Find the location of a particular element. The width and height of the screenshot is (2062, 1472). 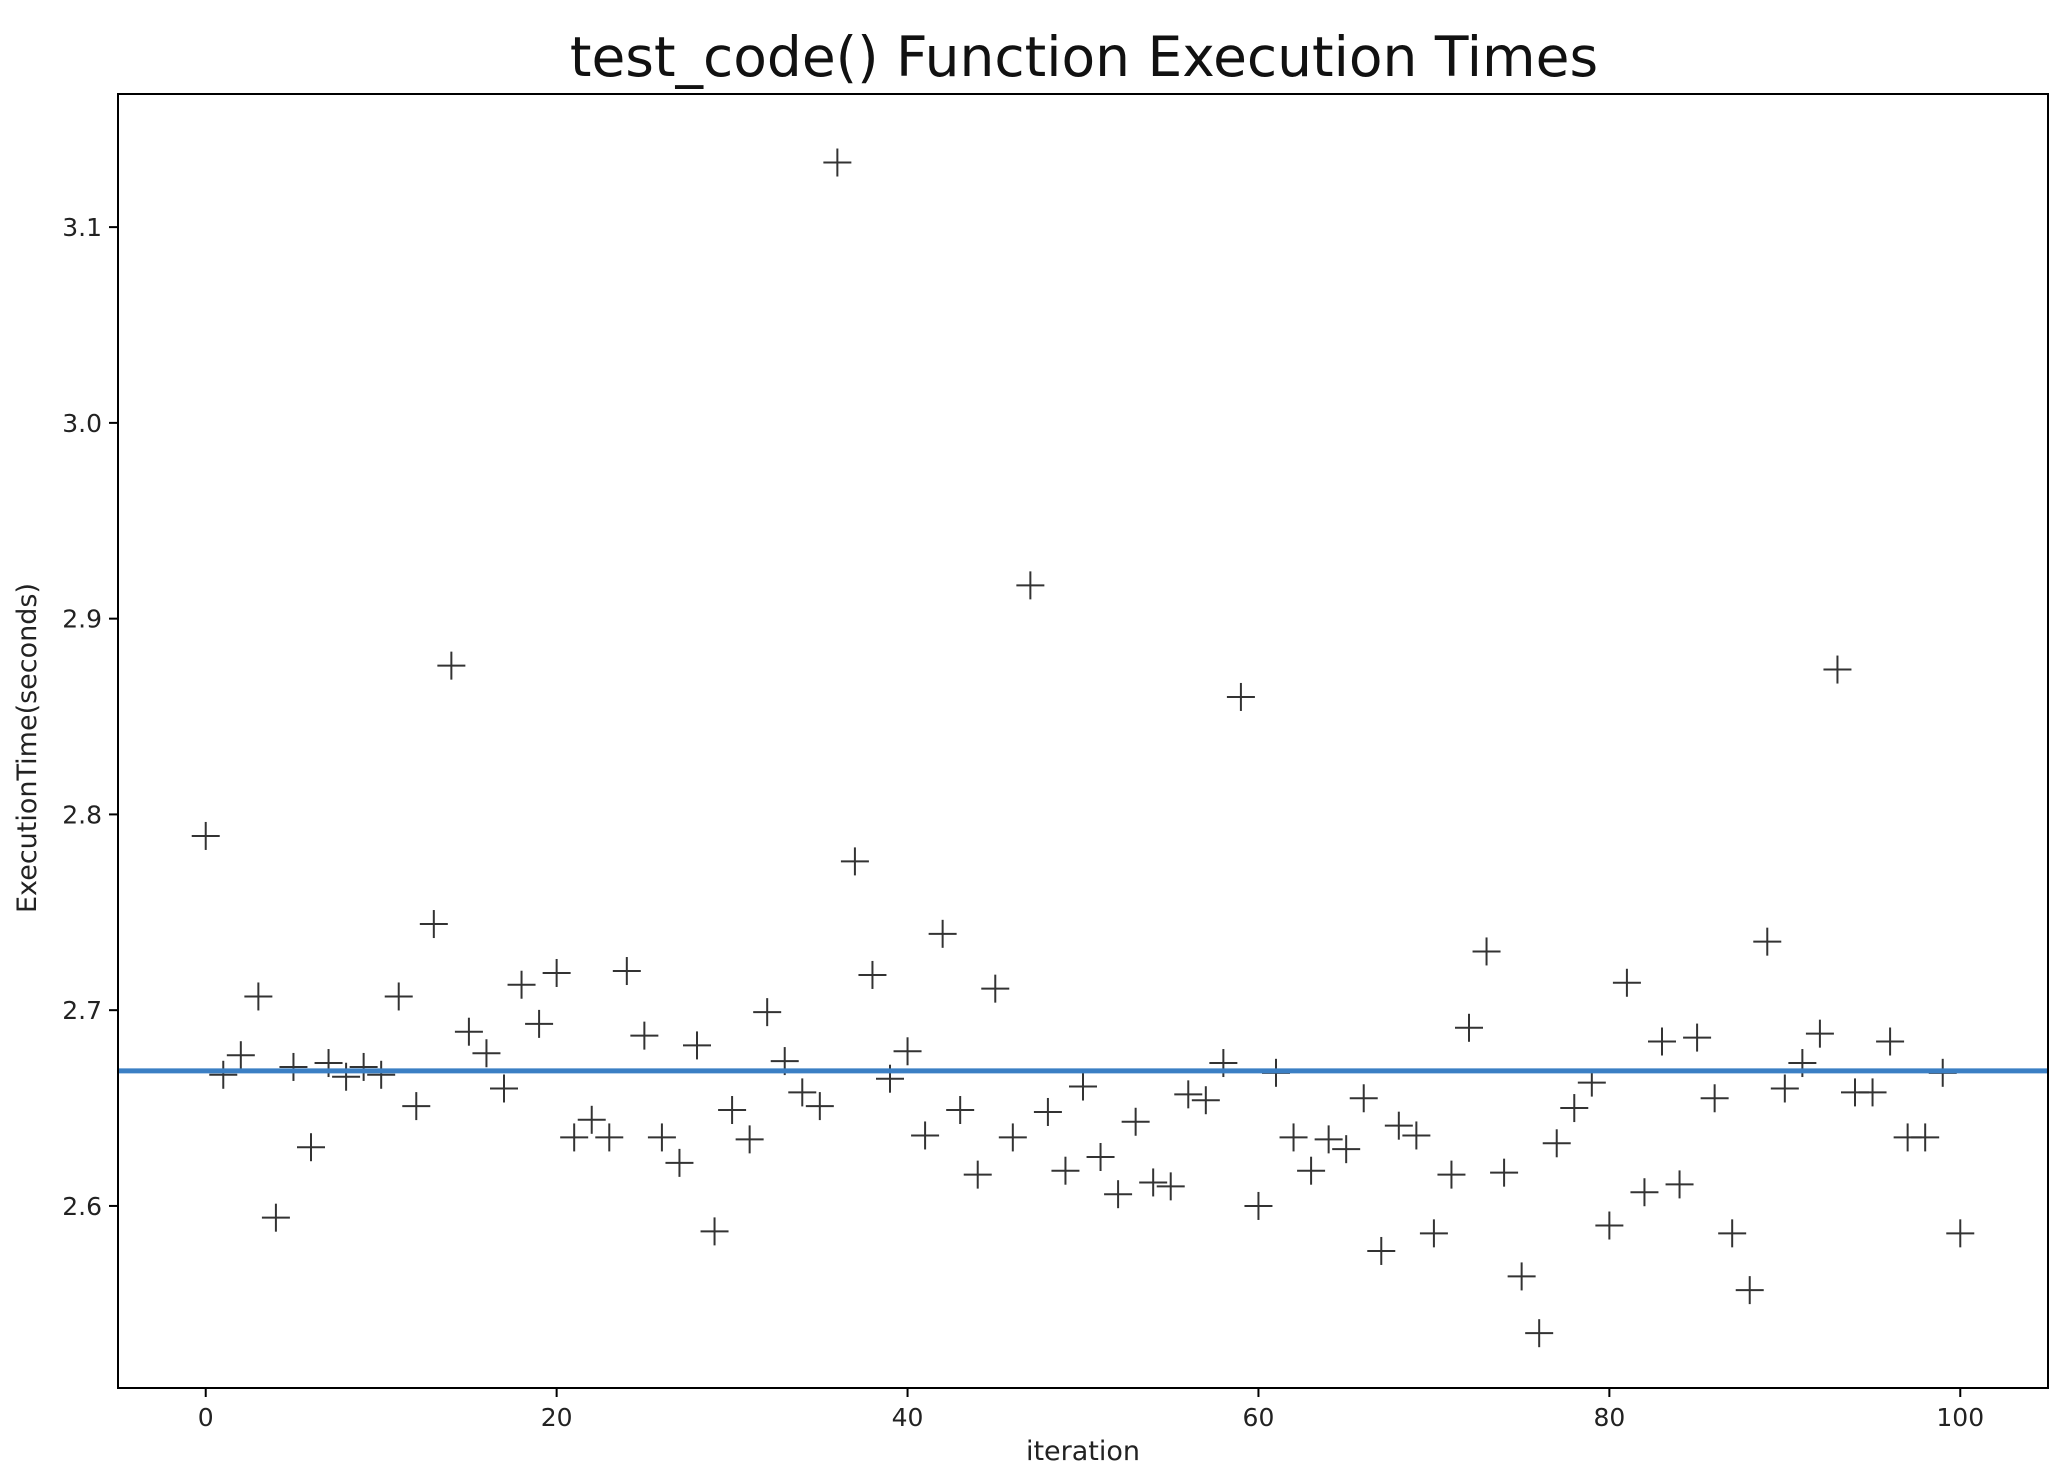

x-tick-label: 40 is located at coordinates (908, 1417).